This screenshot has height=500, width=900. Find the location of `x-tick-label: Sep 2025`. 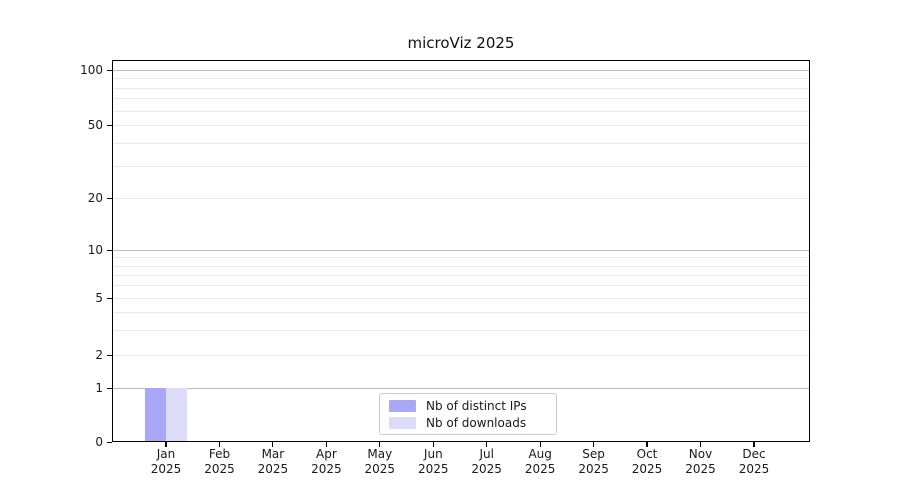

x-tick-label: Sep 2025 is located at coordinates (594, 462).